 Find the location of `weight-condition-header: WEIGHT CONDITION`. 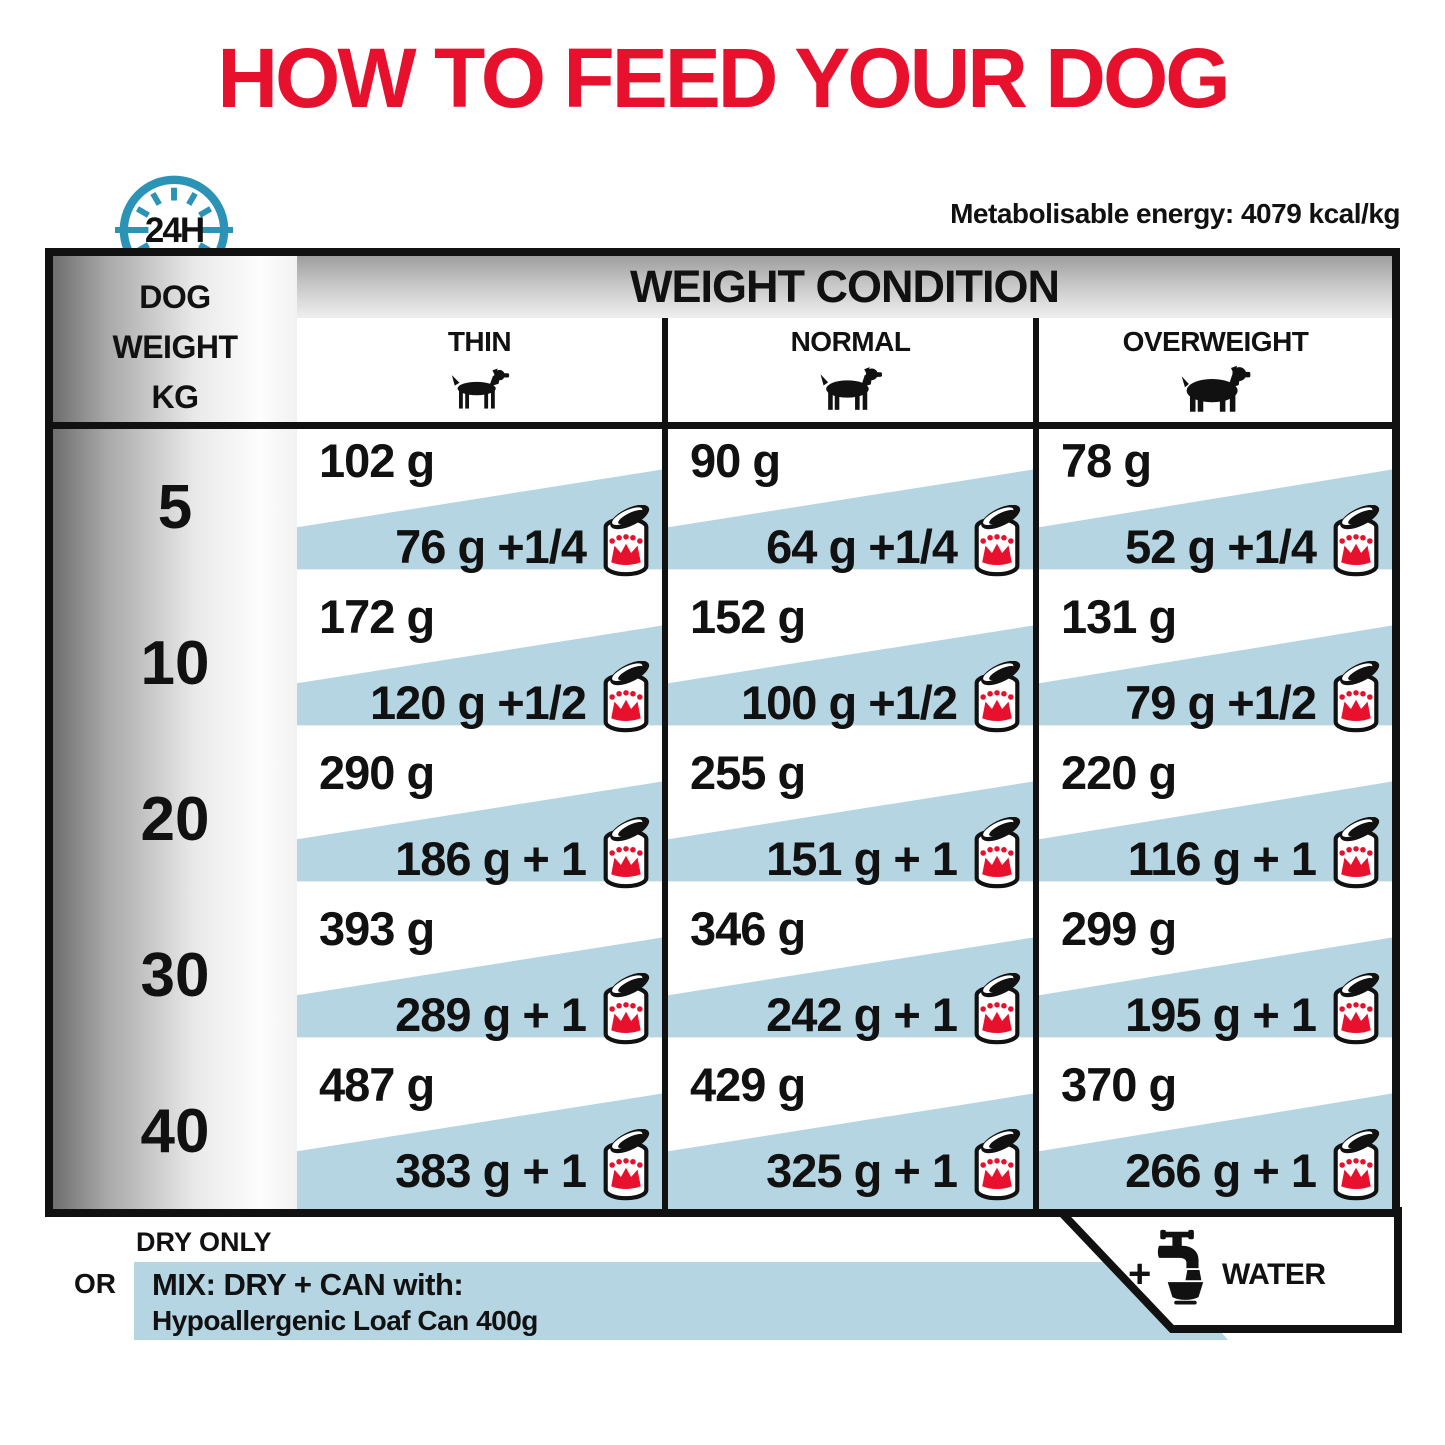

weight-condition-header: WEIGHT CONDITION is located at coordinates (844, 287).